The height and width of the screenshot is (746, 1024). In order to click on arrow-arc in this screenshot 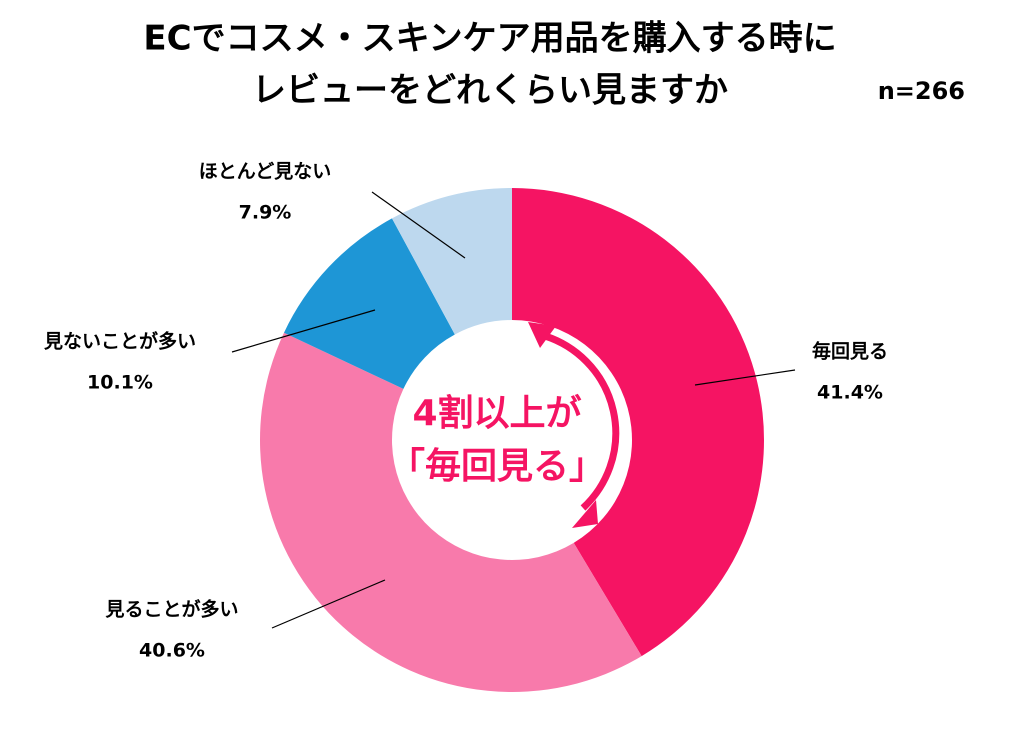, I will do `click(581, 421)`.